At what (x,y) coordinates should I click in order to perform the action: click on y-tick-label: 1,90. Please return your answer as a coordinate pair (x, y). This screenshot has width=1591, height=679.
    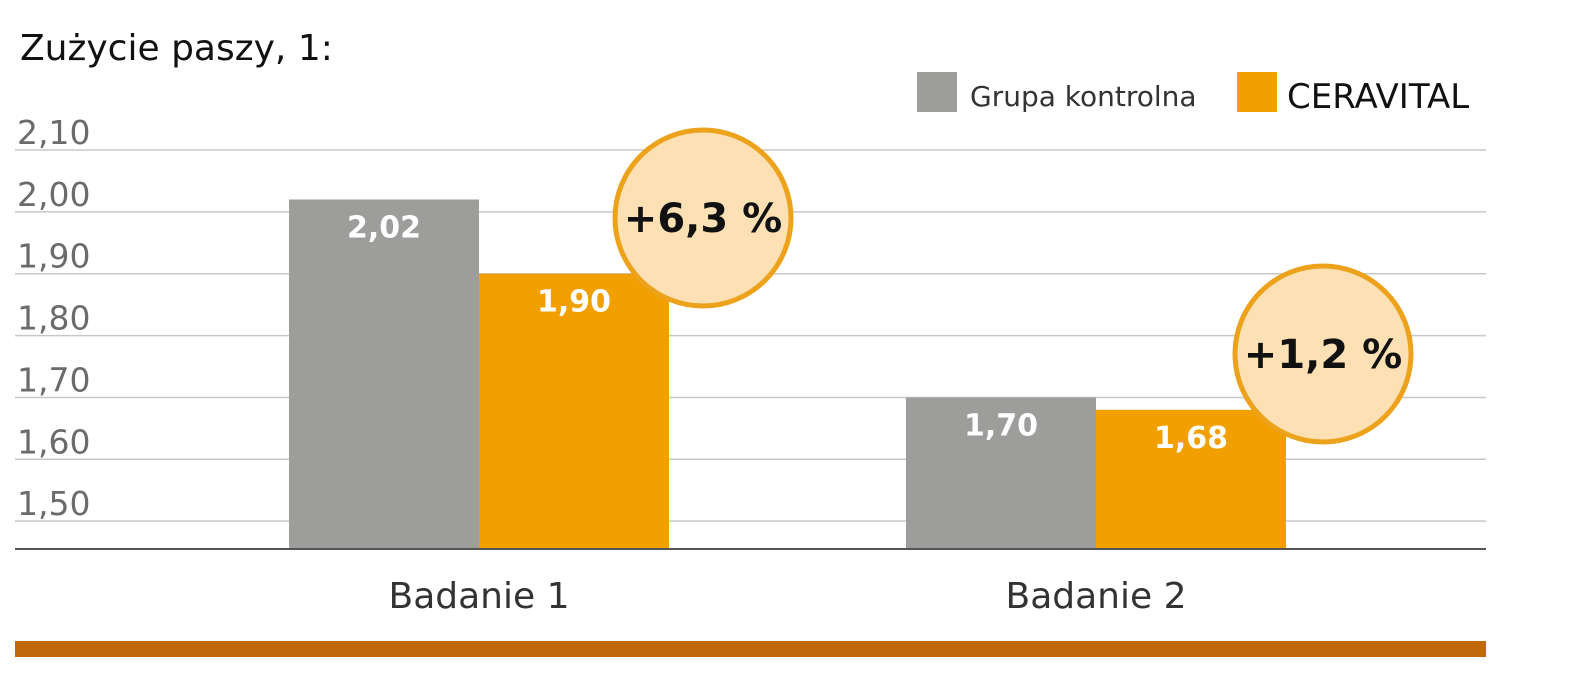
    Looking at the image, I should click on (53, 256).